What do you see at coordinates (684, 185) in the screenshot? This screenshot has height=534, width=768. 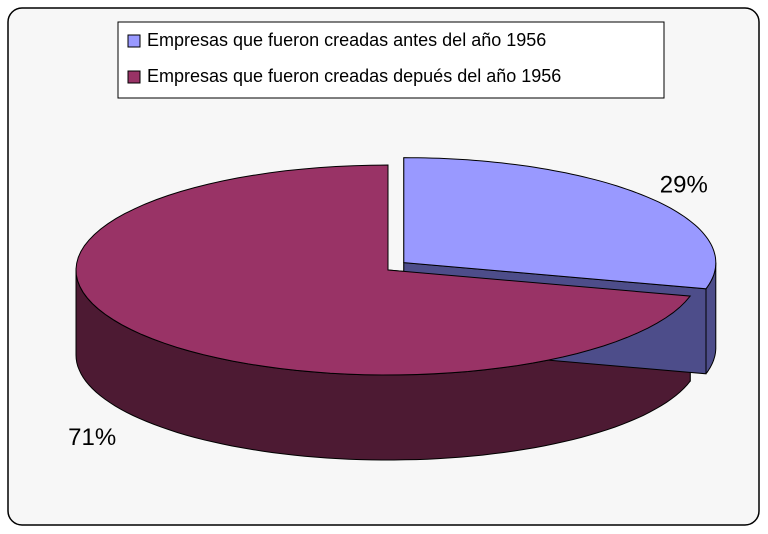 I see `data-label: 29%` at bounding box center [684, 185].